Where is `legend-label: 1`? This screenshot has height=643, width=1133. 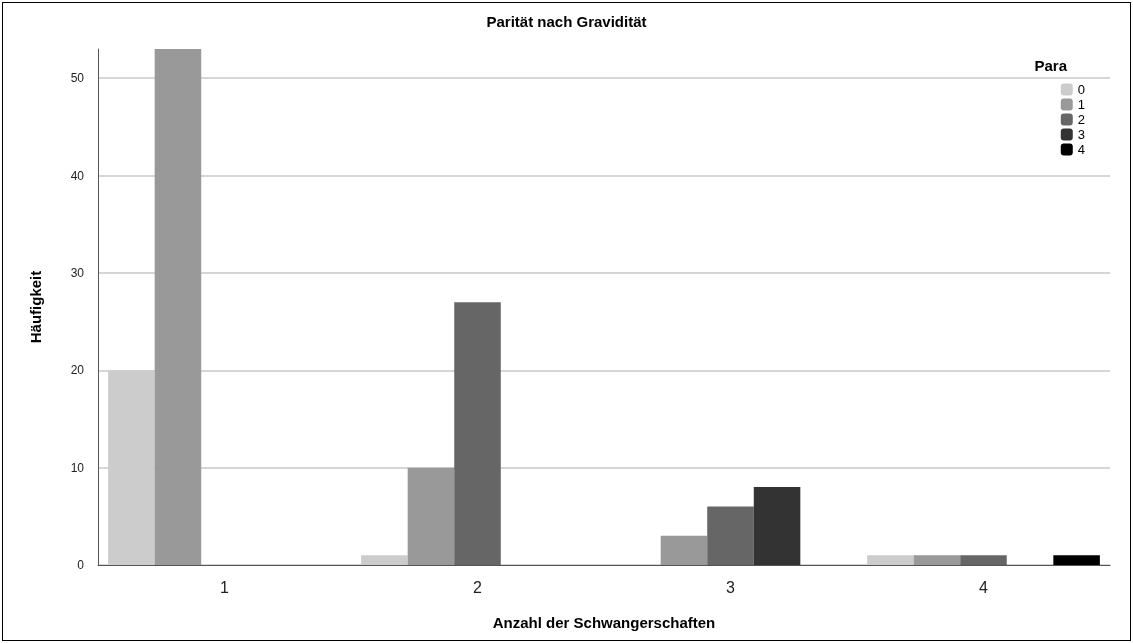
legend-label: 1 is located at coordinates (1081, 104).